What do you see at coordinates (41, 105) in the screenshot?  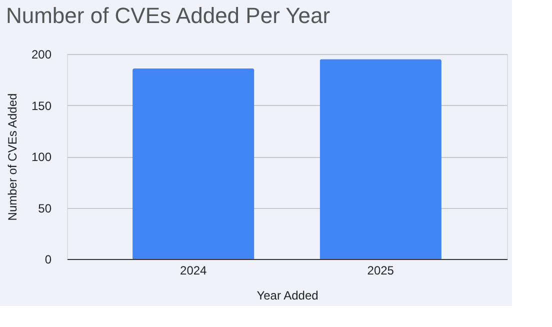 I see `y-tick-label: 150` at bounding box center [41, 105].